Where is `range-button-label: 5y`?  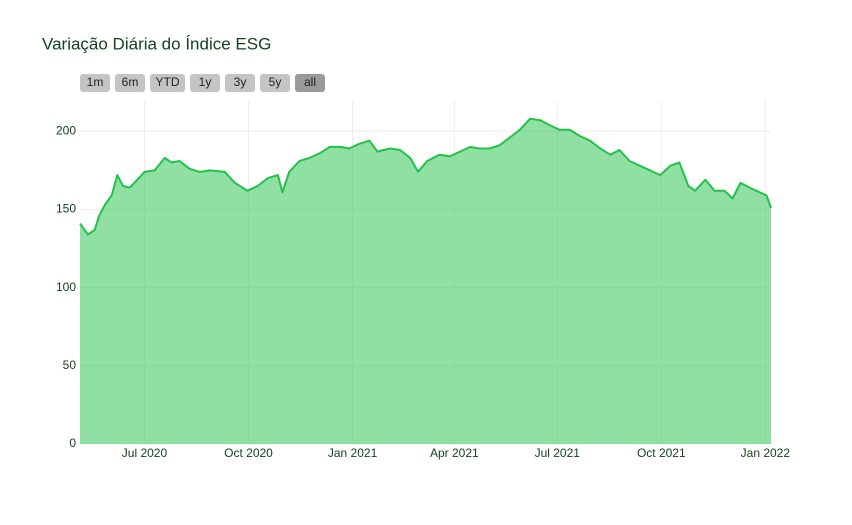 range-button-label: 5y is located at coordinates (275, 82).